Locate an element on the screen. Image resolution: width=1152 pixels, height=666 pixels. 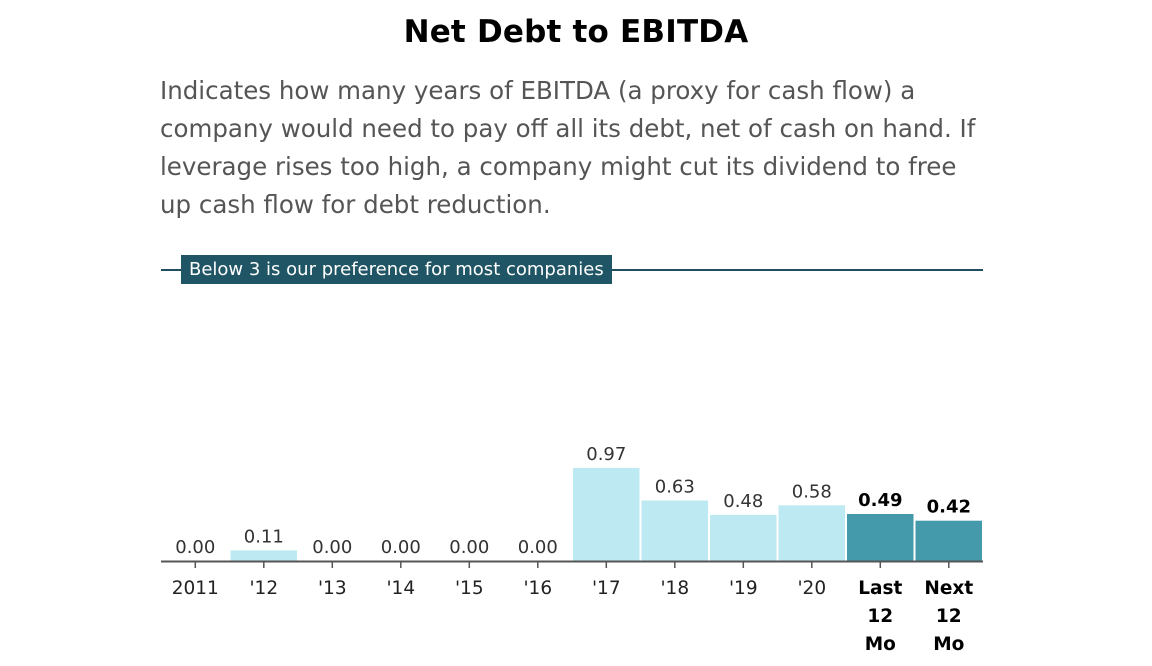
value-label-9: 0.58 is located at coordinates (812, 491).